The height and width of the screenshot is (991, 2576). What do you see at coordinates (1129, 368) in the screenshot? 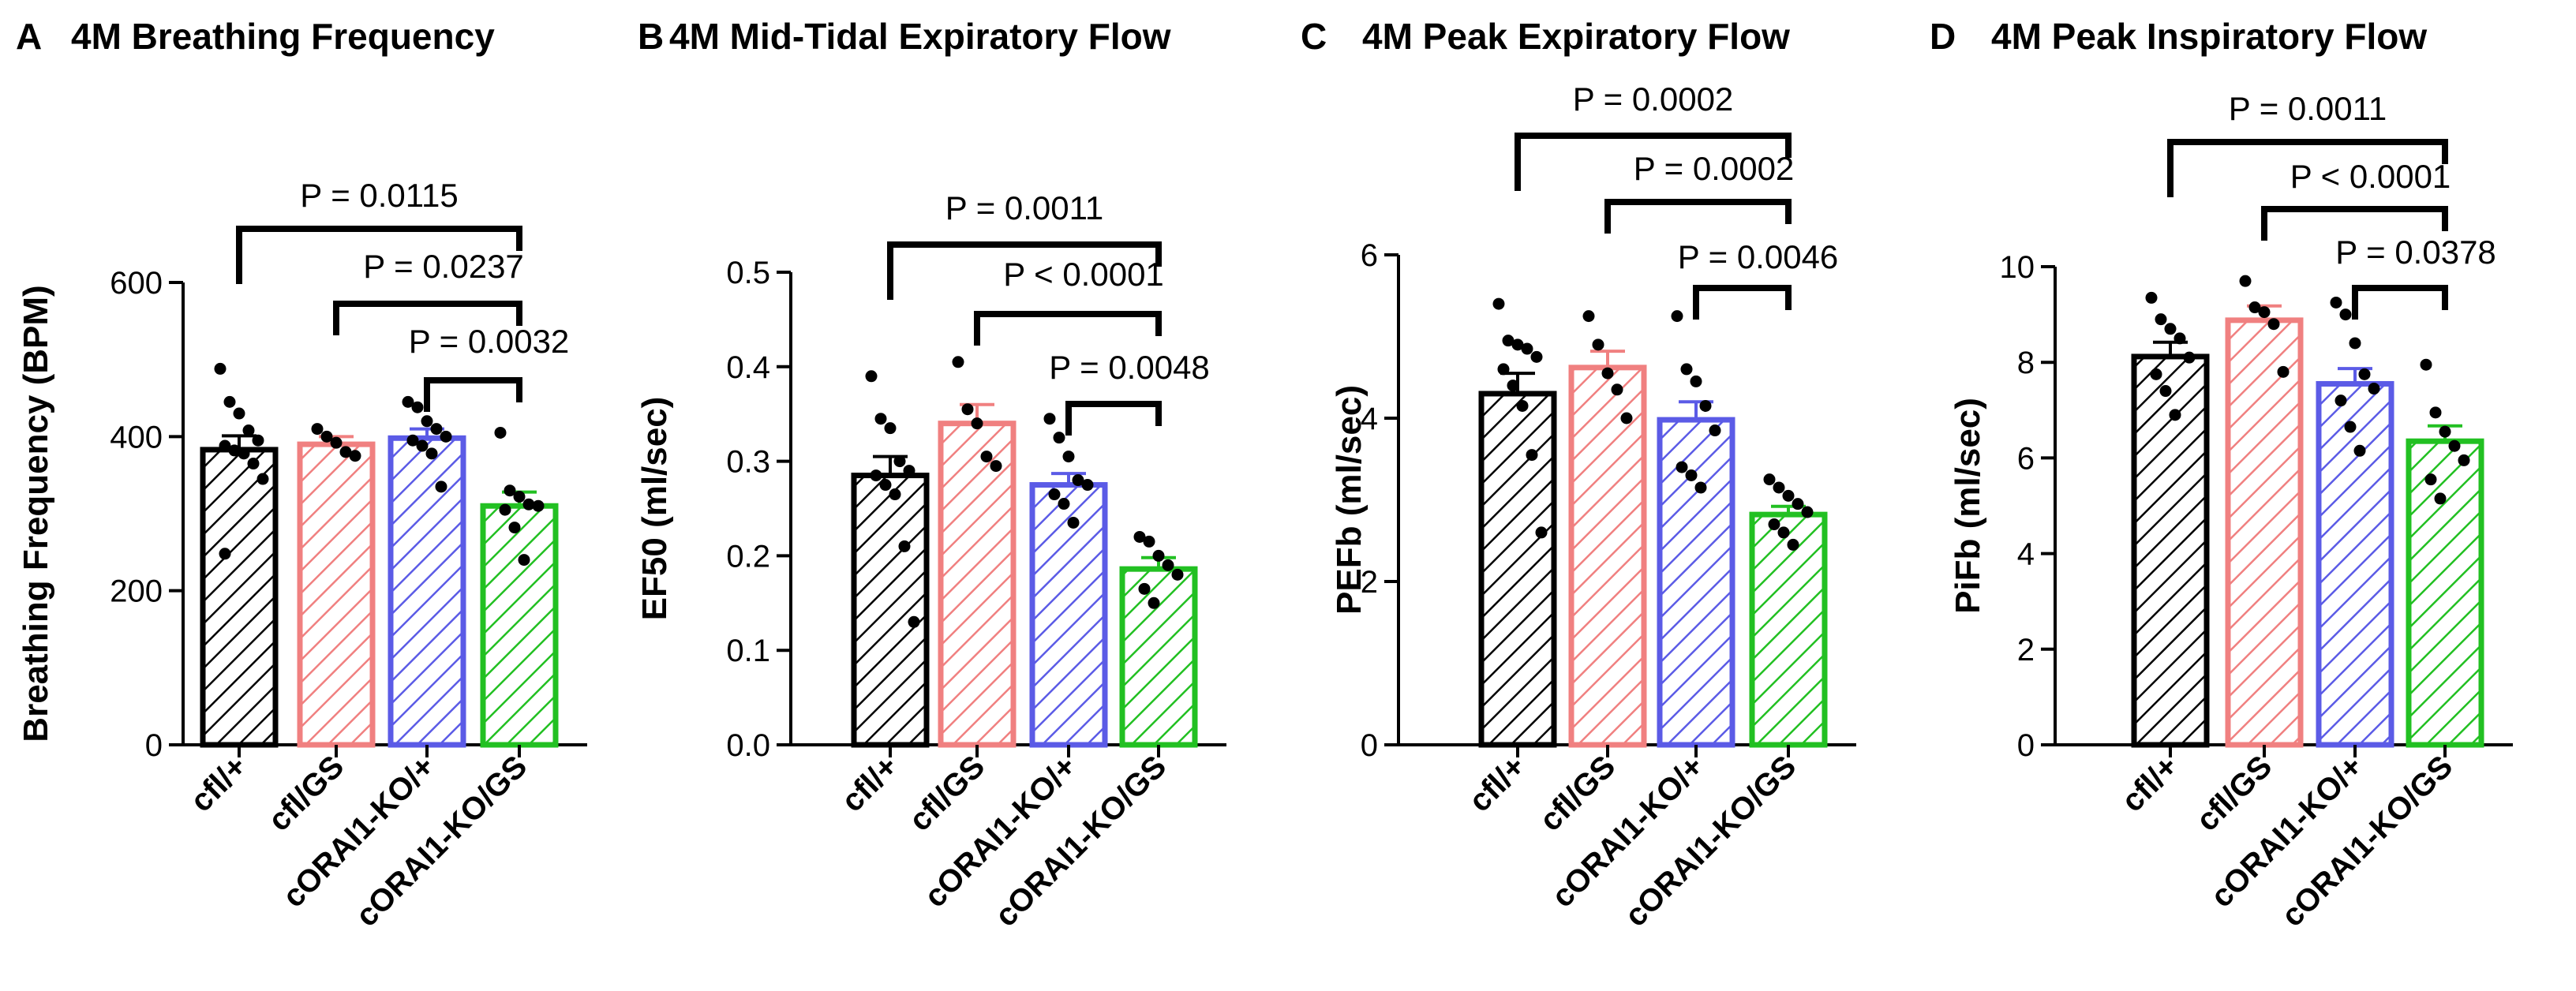
I see `p-value-label: P = 0.0048` at bounding box center [1129, 368].